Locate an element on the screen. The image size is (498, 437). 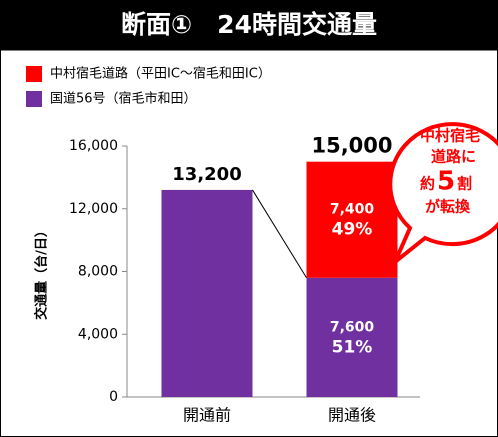
callout-text: 中村宿毛 is located at coordinates (450, 136).